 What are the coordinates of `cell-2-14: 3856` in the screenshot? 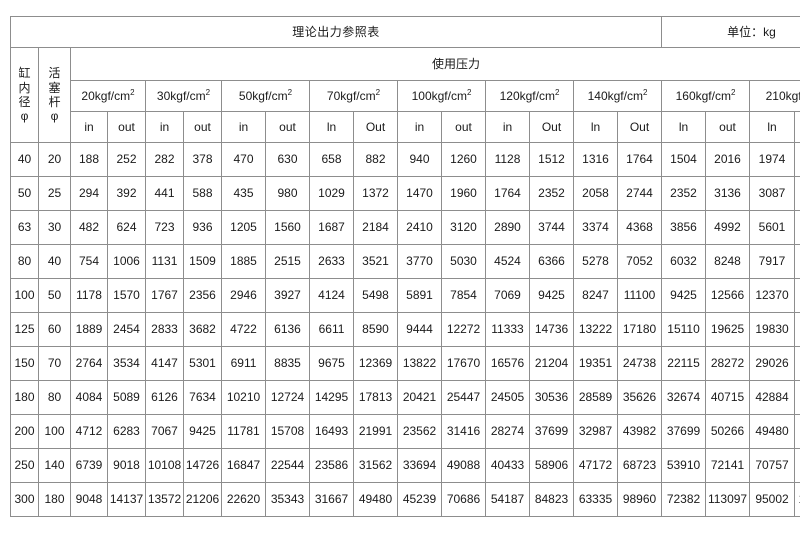 It's located at (684, 227).